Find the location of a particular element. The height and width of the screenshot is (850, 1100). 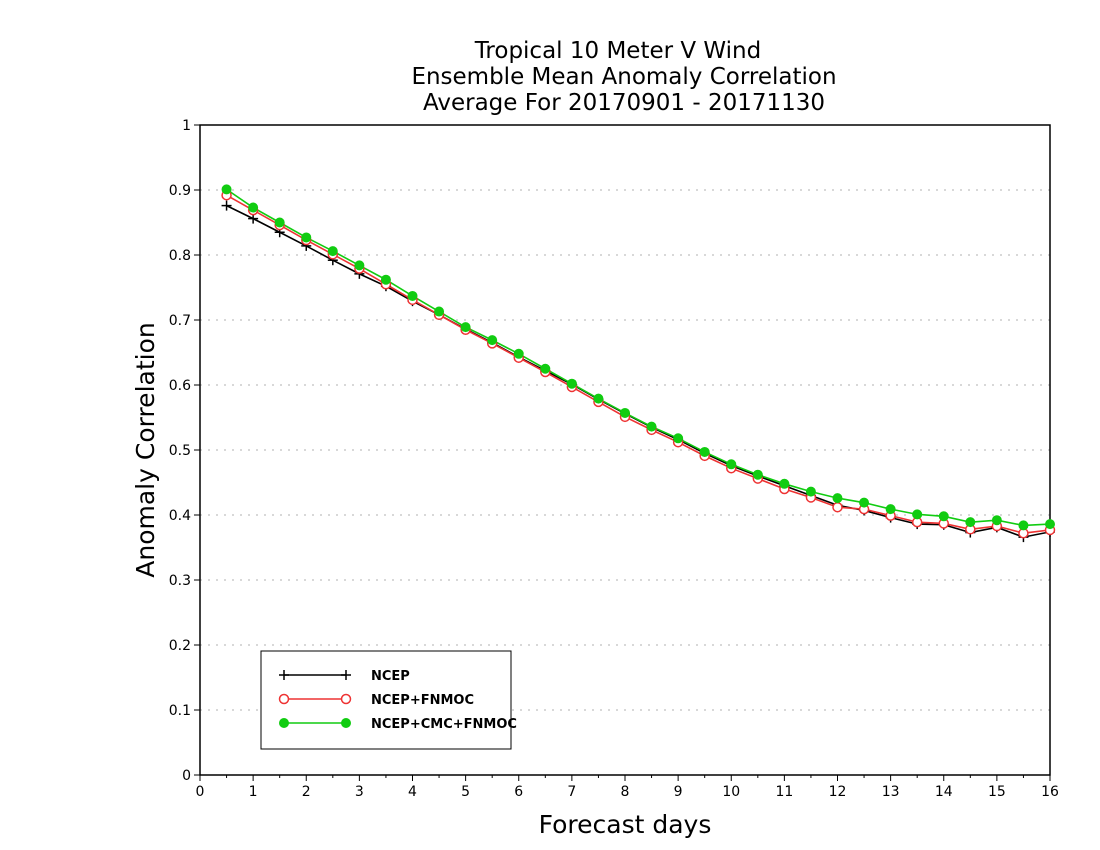

x-tick-label: 6 is located at coordinates (518, 792).